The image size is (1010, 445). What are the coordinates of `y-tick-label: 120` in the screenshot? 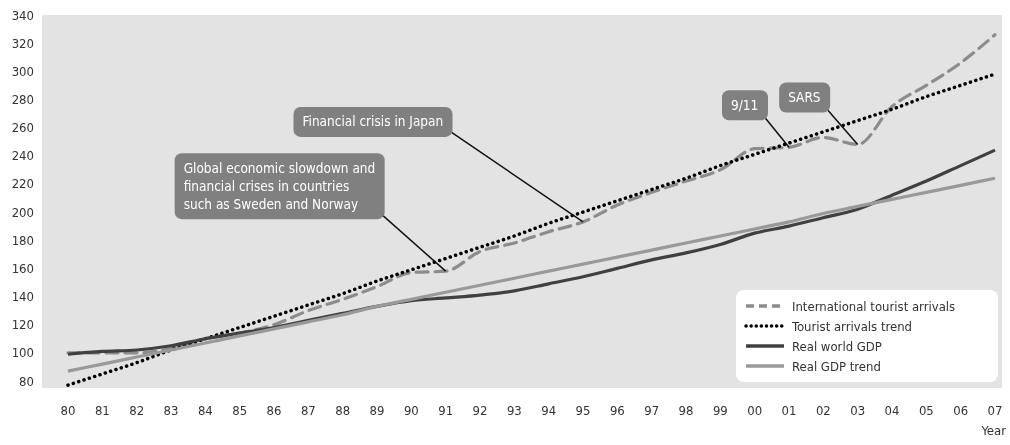 It's located at (22, 325).